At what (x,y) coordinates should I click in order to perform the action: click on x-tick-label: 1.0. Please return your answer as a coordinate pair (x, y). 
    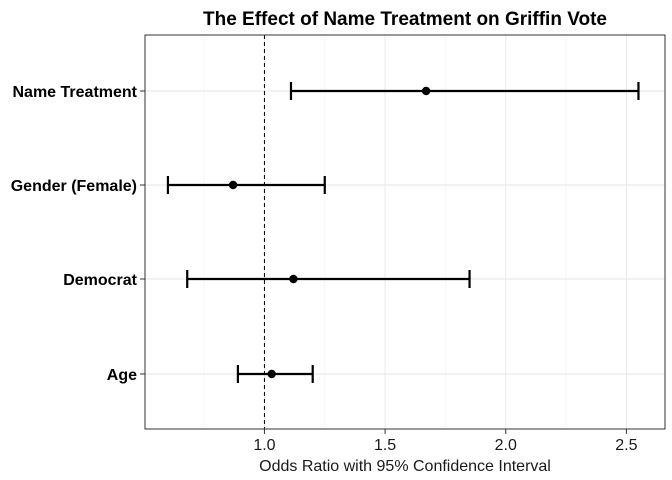
    Looking at the image, I should click on (264, 445).